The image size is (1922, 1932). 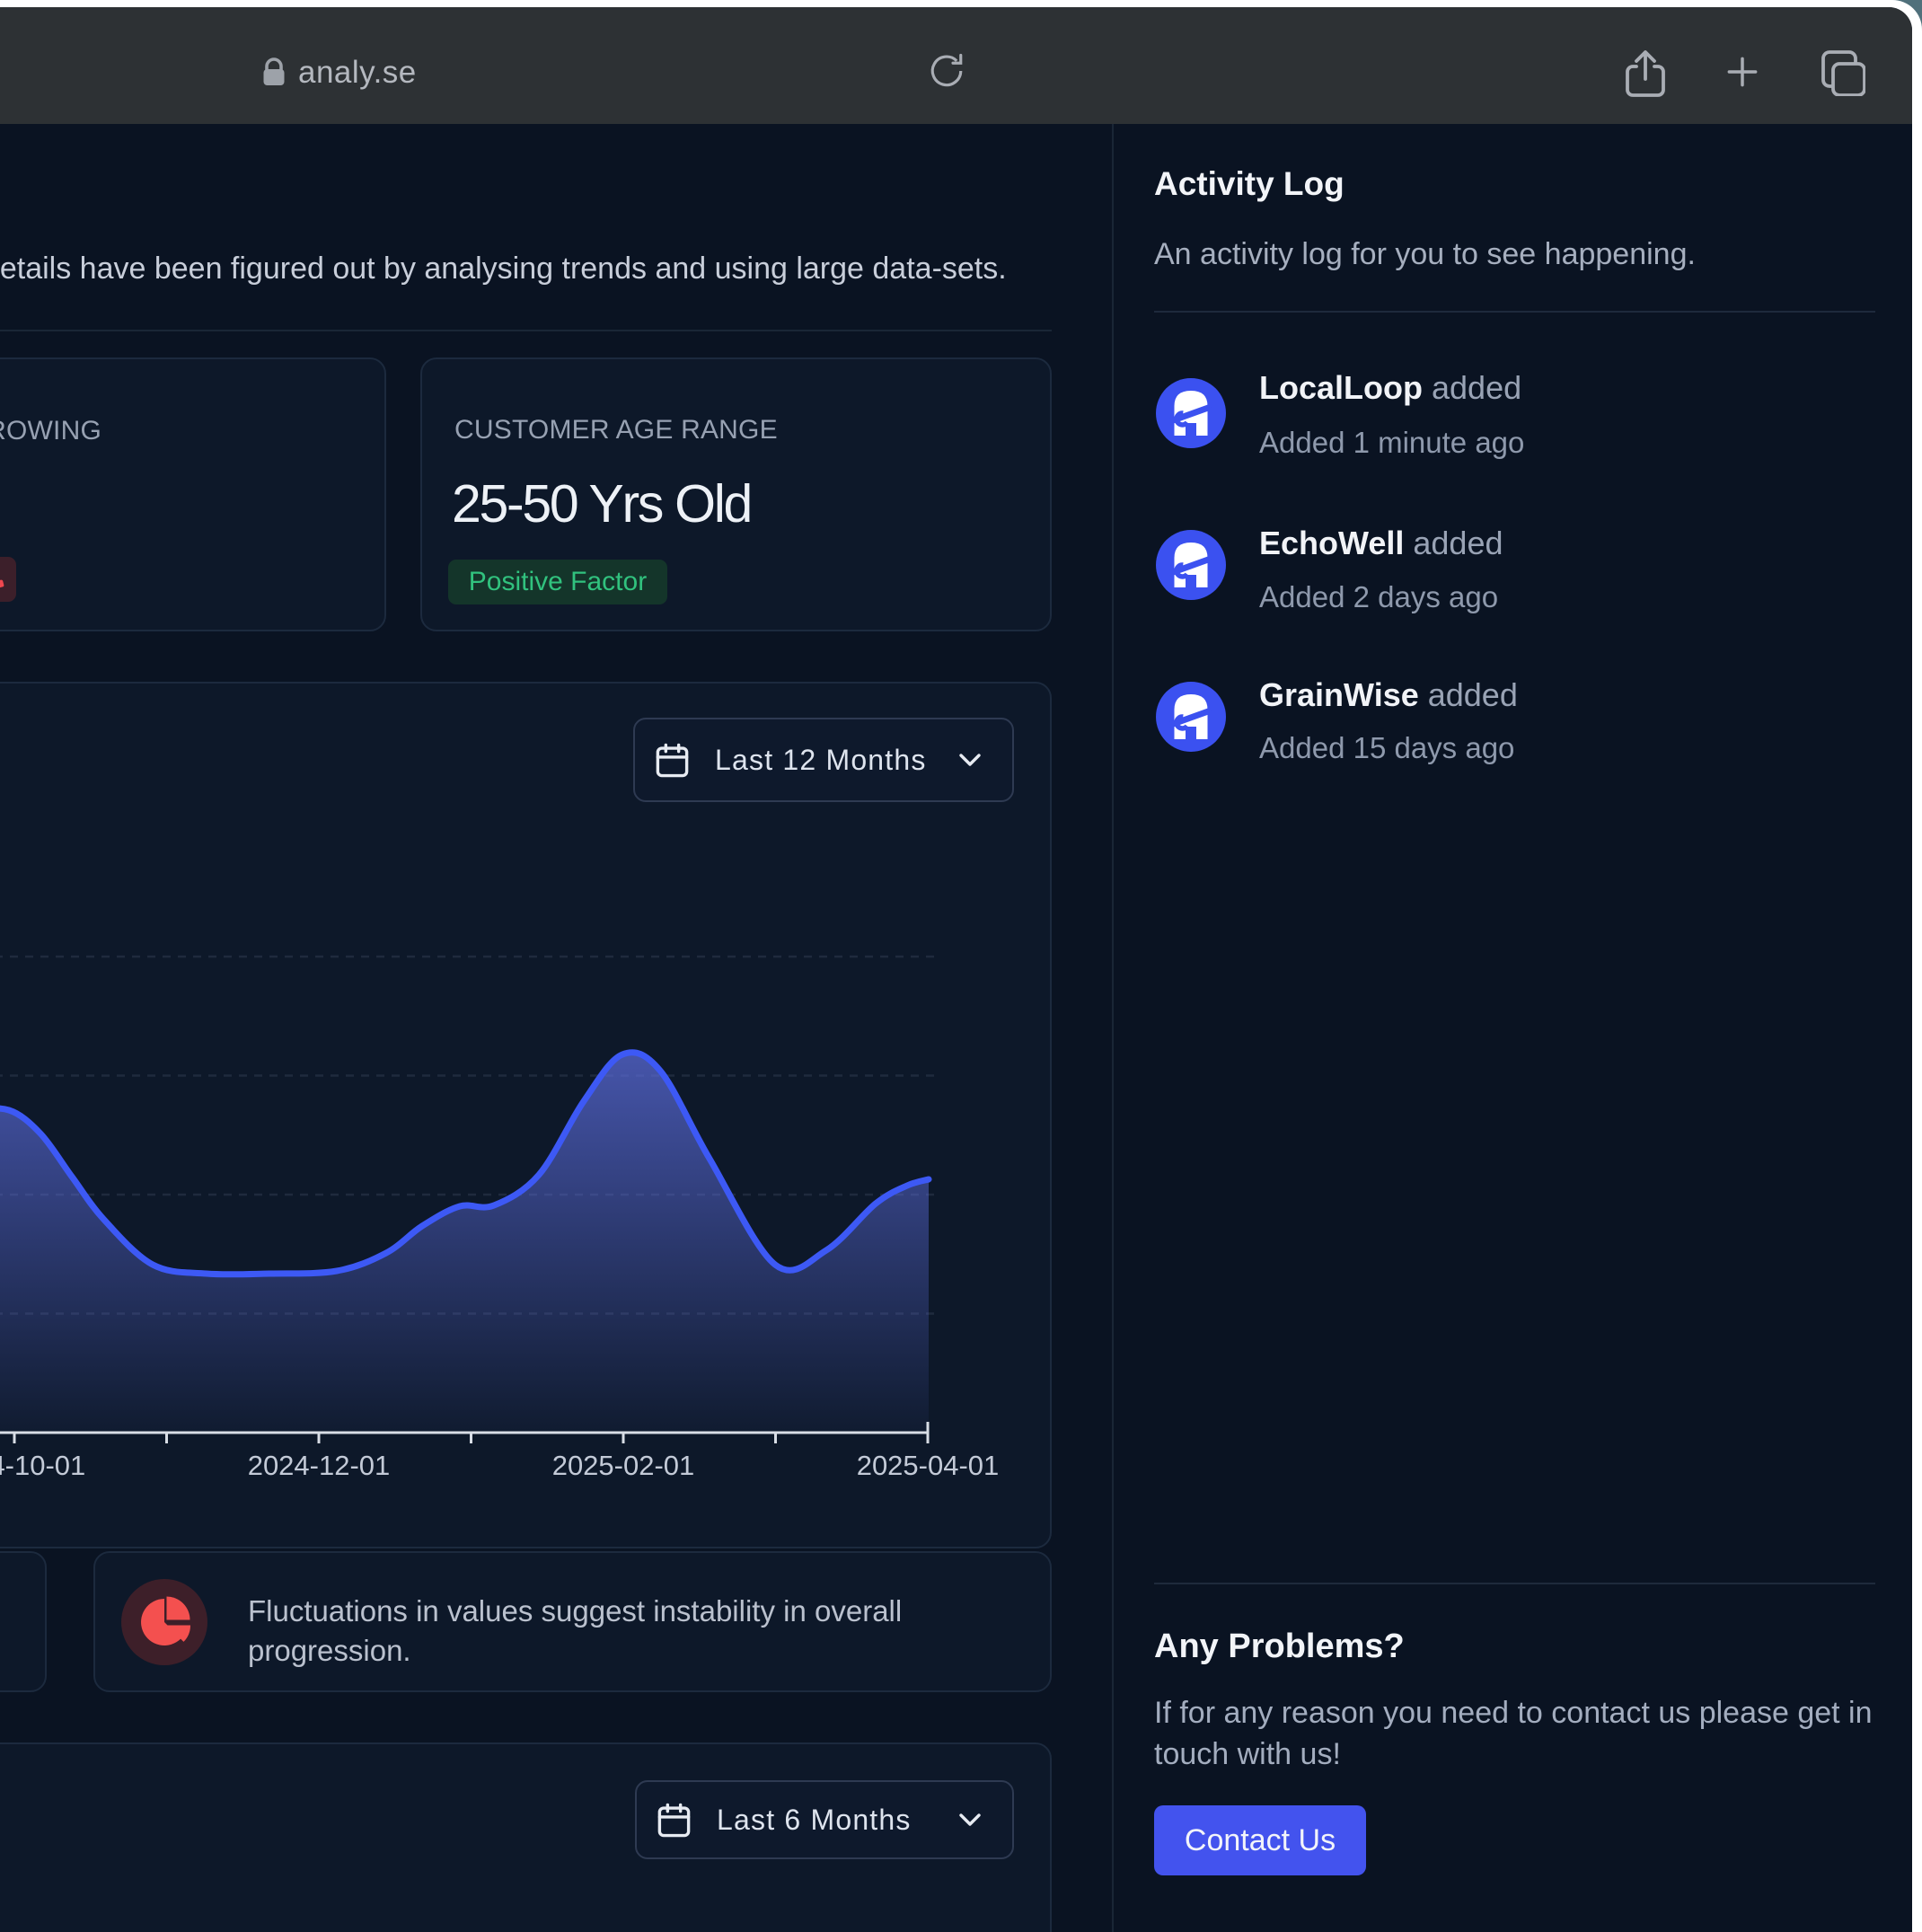 I want to click on svg-text: 2024-10-01, so click(x=42, y=1465).